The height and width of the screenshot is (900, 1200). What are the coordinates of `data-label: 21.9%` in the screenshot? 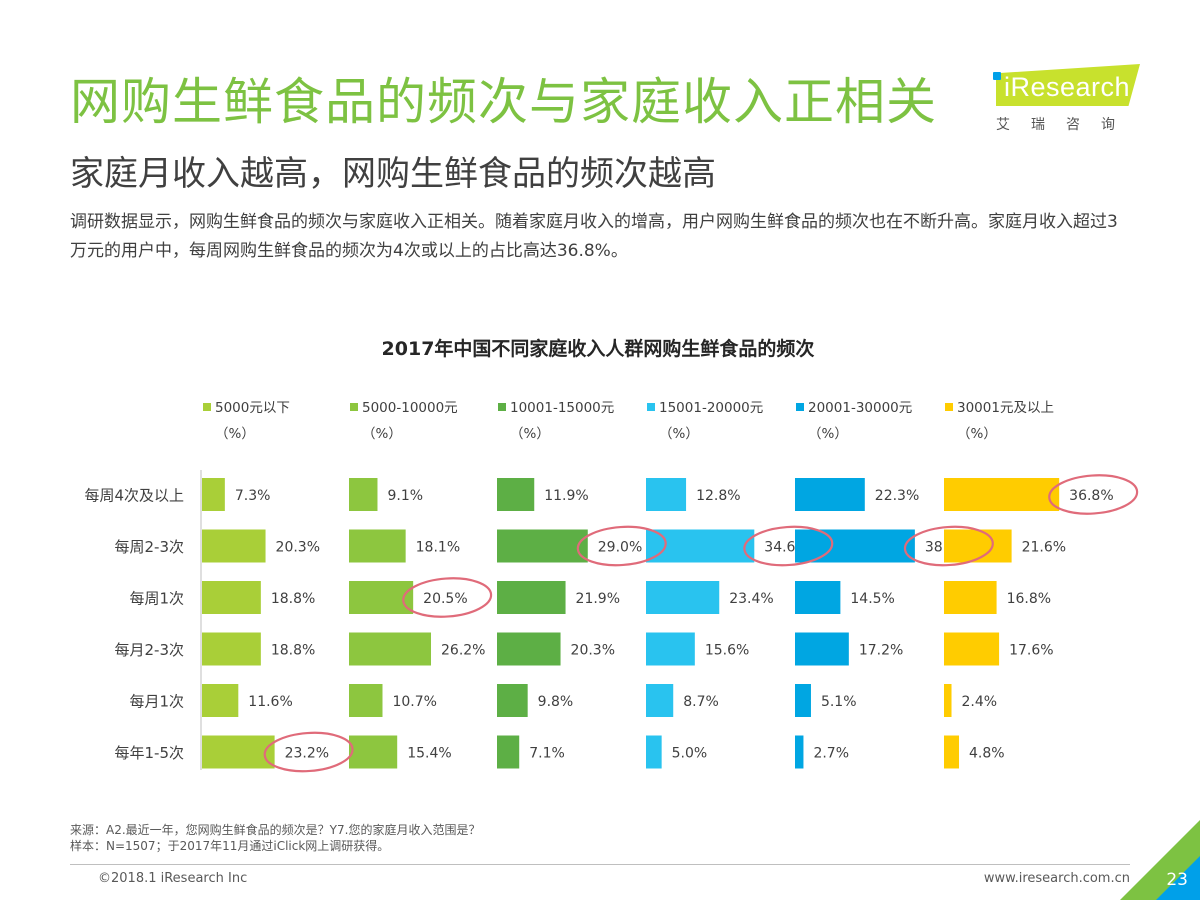 It's located at (598, 599).